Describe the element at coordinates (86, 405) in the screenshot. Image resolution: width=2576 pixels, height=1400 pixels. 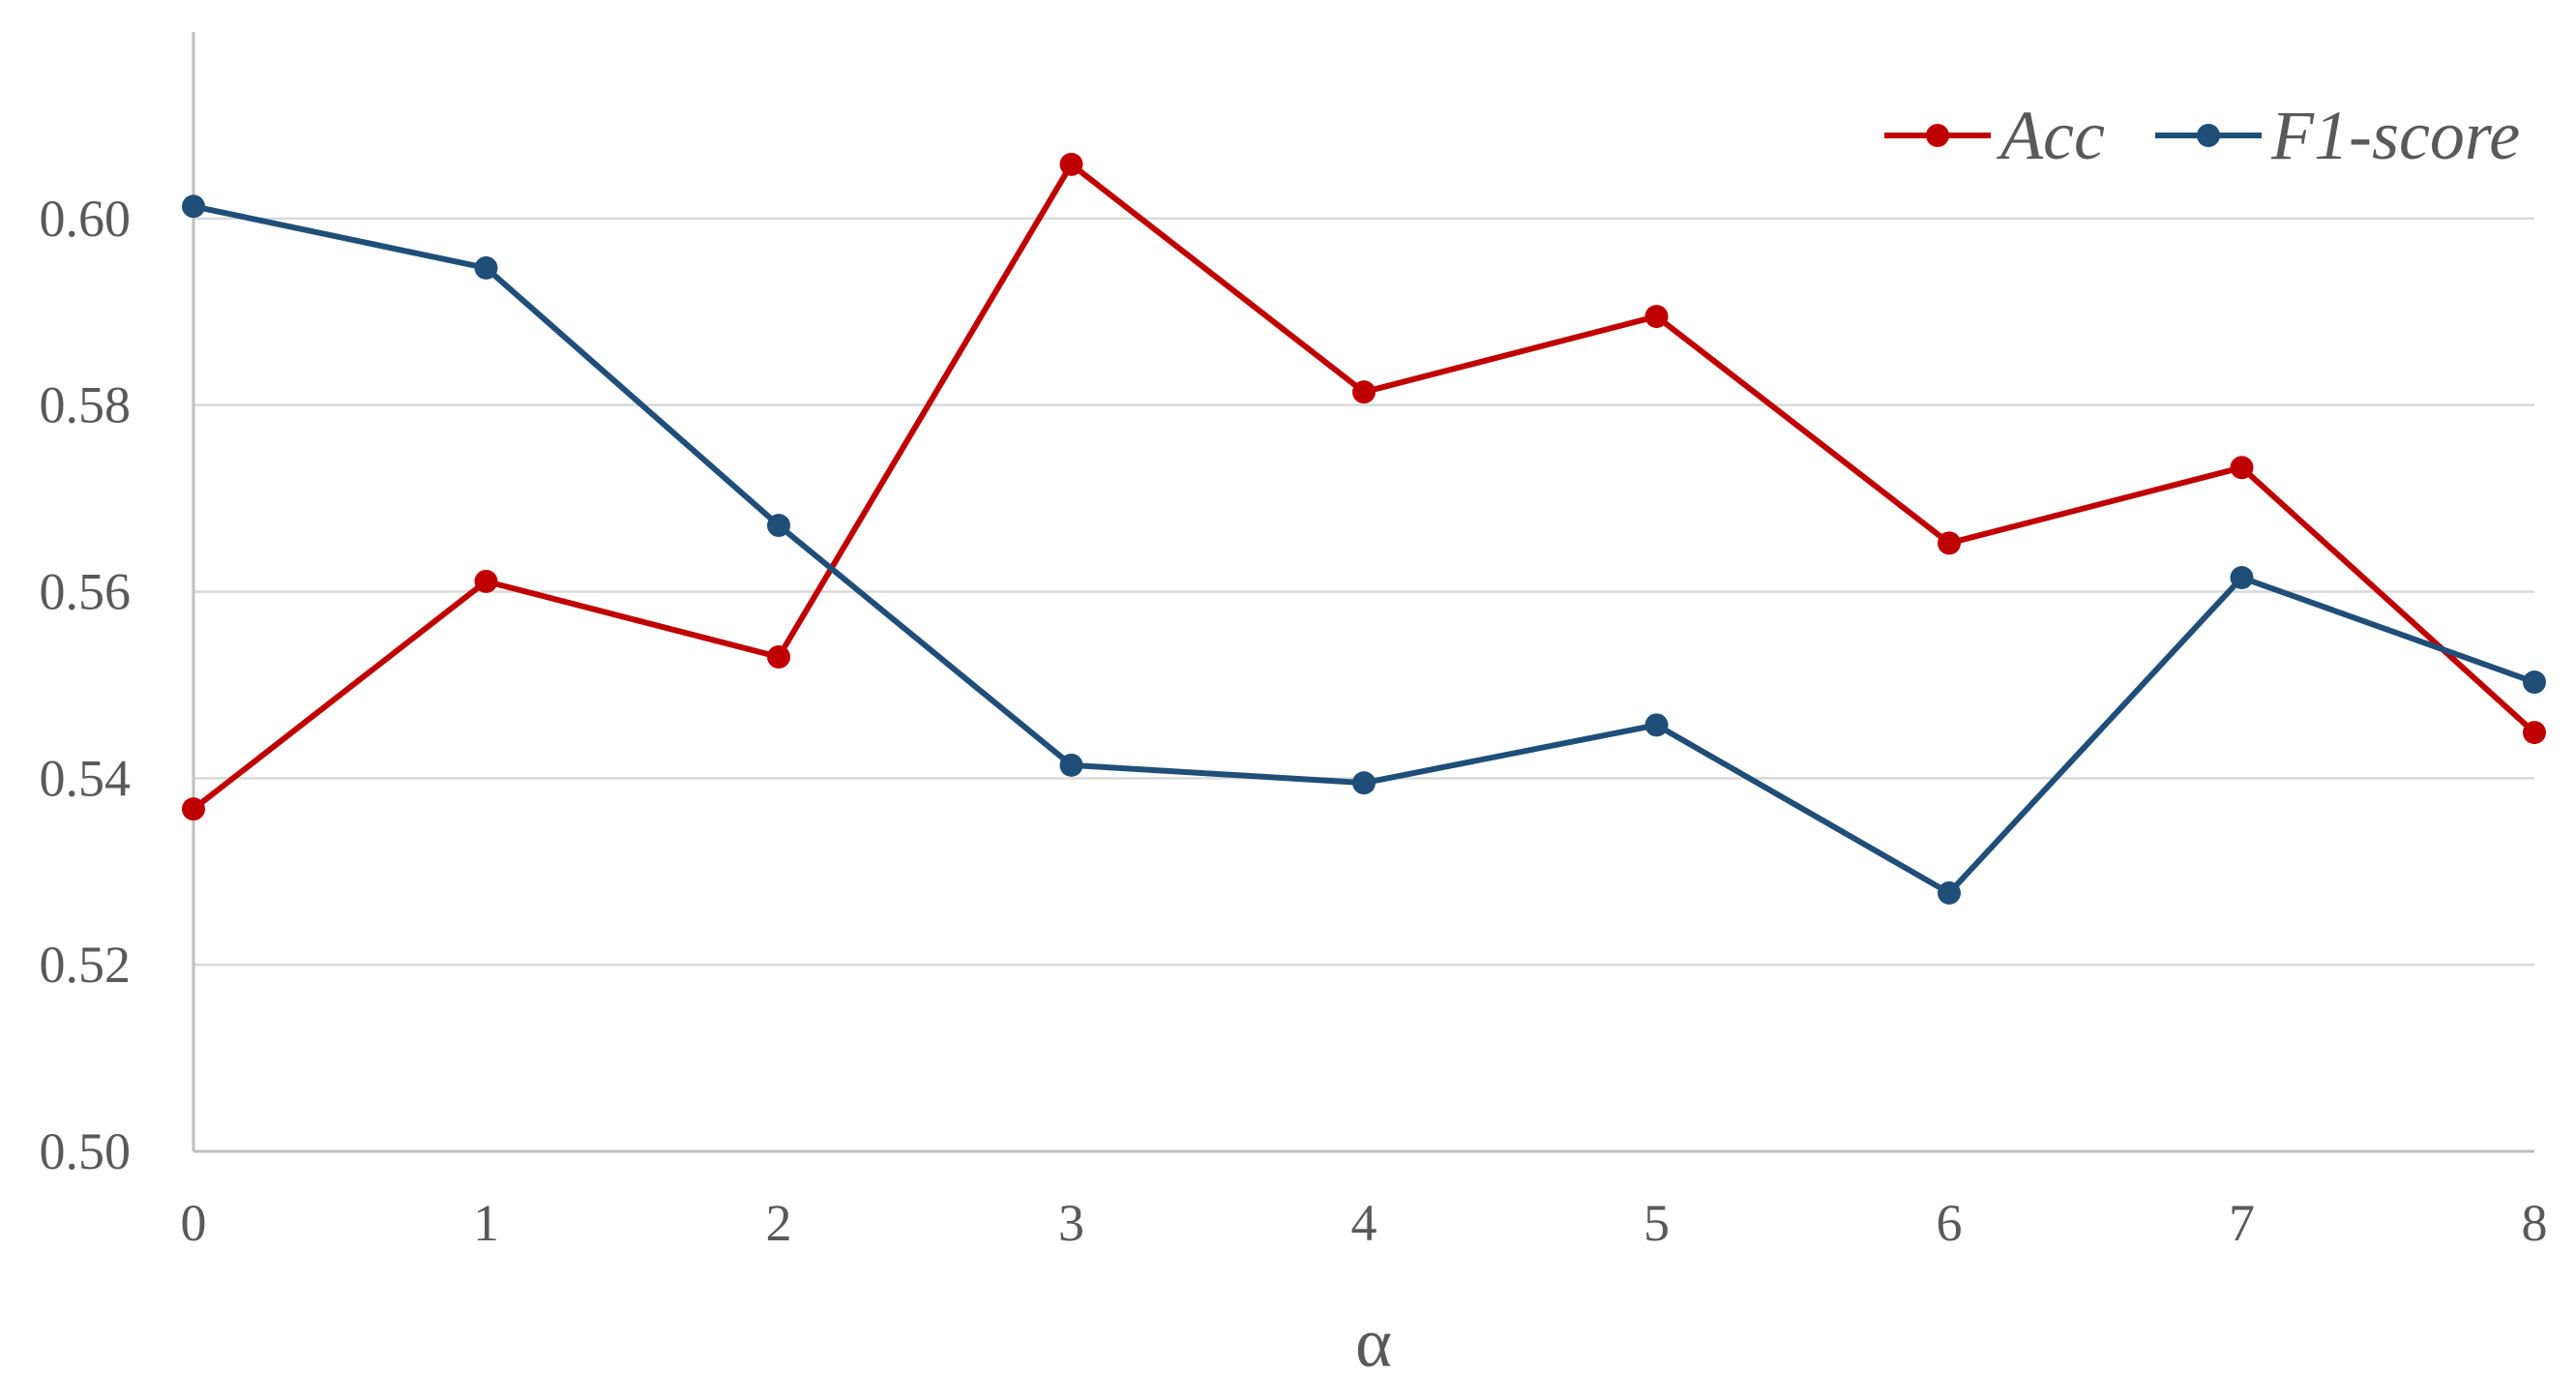
I see `y-tick-label: 0.58` at that location.